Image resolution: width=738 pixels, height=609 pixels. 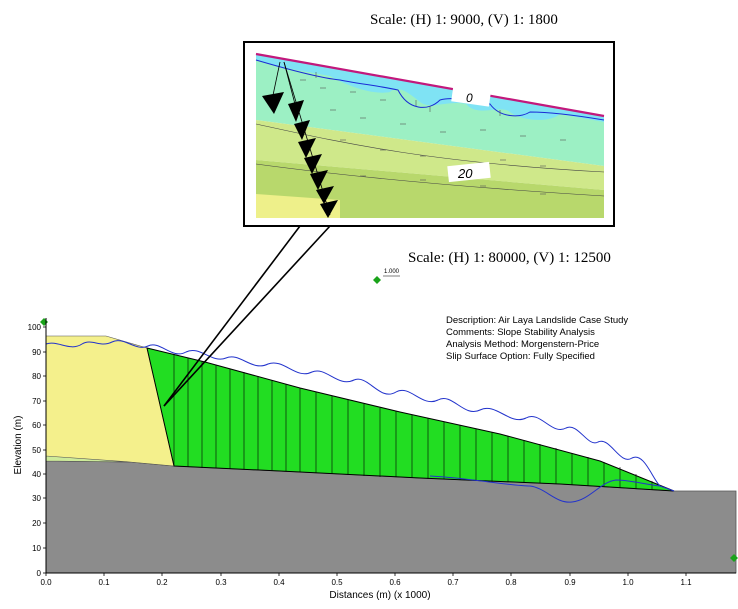 I want to click on y-tick-label: 30, so click(x=36, y=498).